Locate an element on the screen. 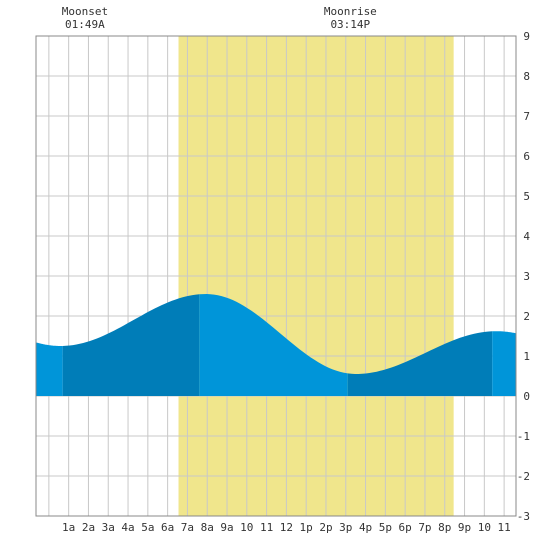 The image size is (550, 550). x-tick-label: 2a is located at coordinates (88, 527).